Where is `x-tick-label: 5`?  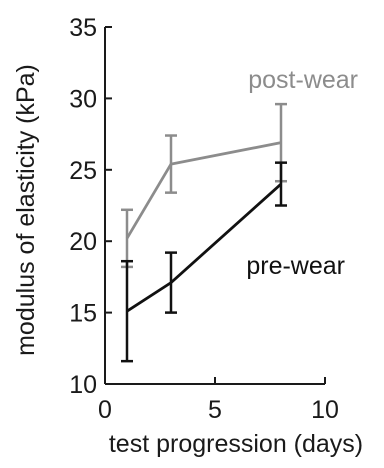 x-tick-label: 5 is located at coordinates (215, 410).